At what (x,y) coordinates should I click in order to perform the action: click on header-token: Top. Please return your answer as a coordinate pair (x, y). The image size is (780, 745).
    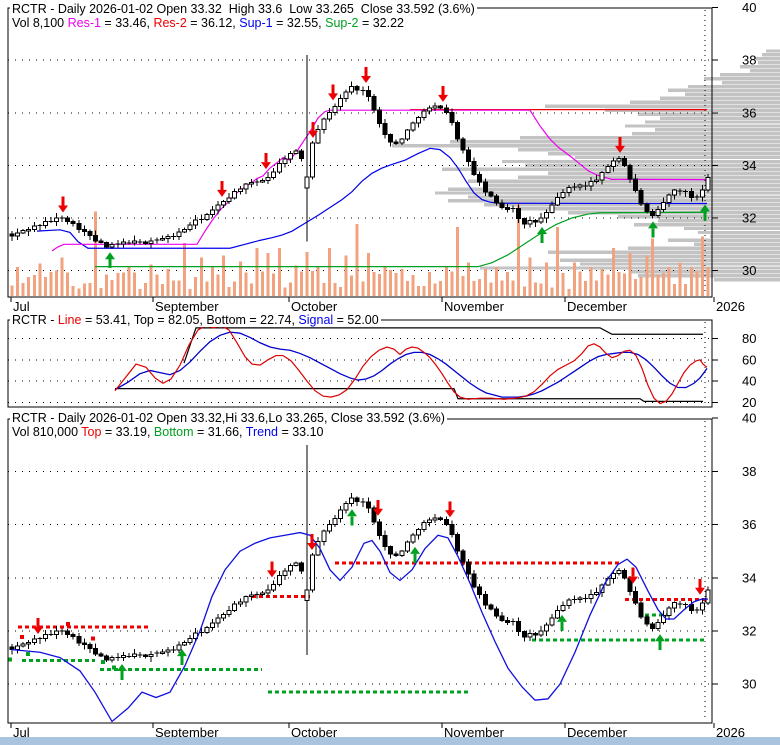
    Looking at the image, I should click on (91, 432).